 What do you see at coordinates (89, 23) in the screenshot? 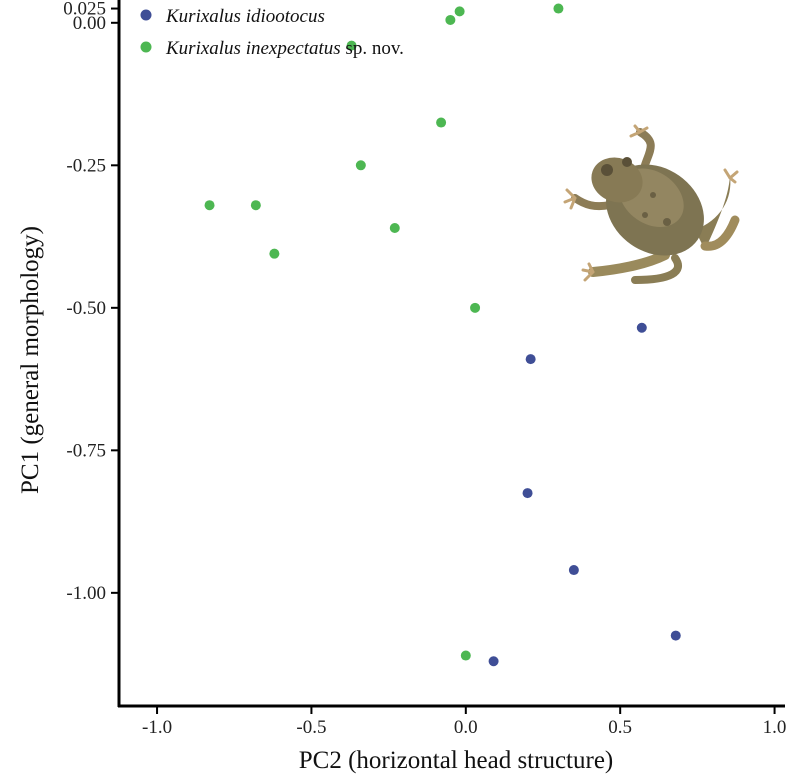
I see `y-tick-label: 0.00` at bounding box center [89, 23].